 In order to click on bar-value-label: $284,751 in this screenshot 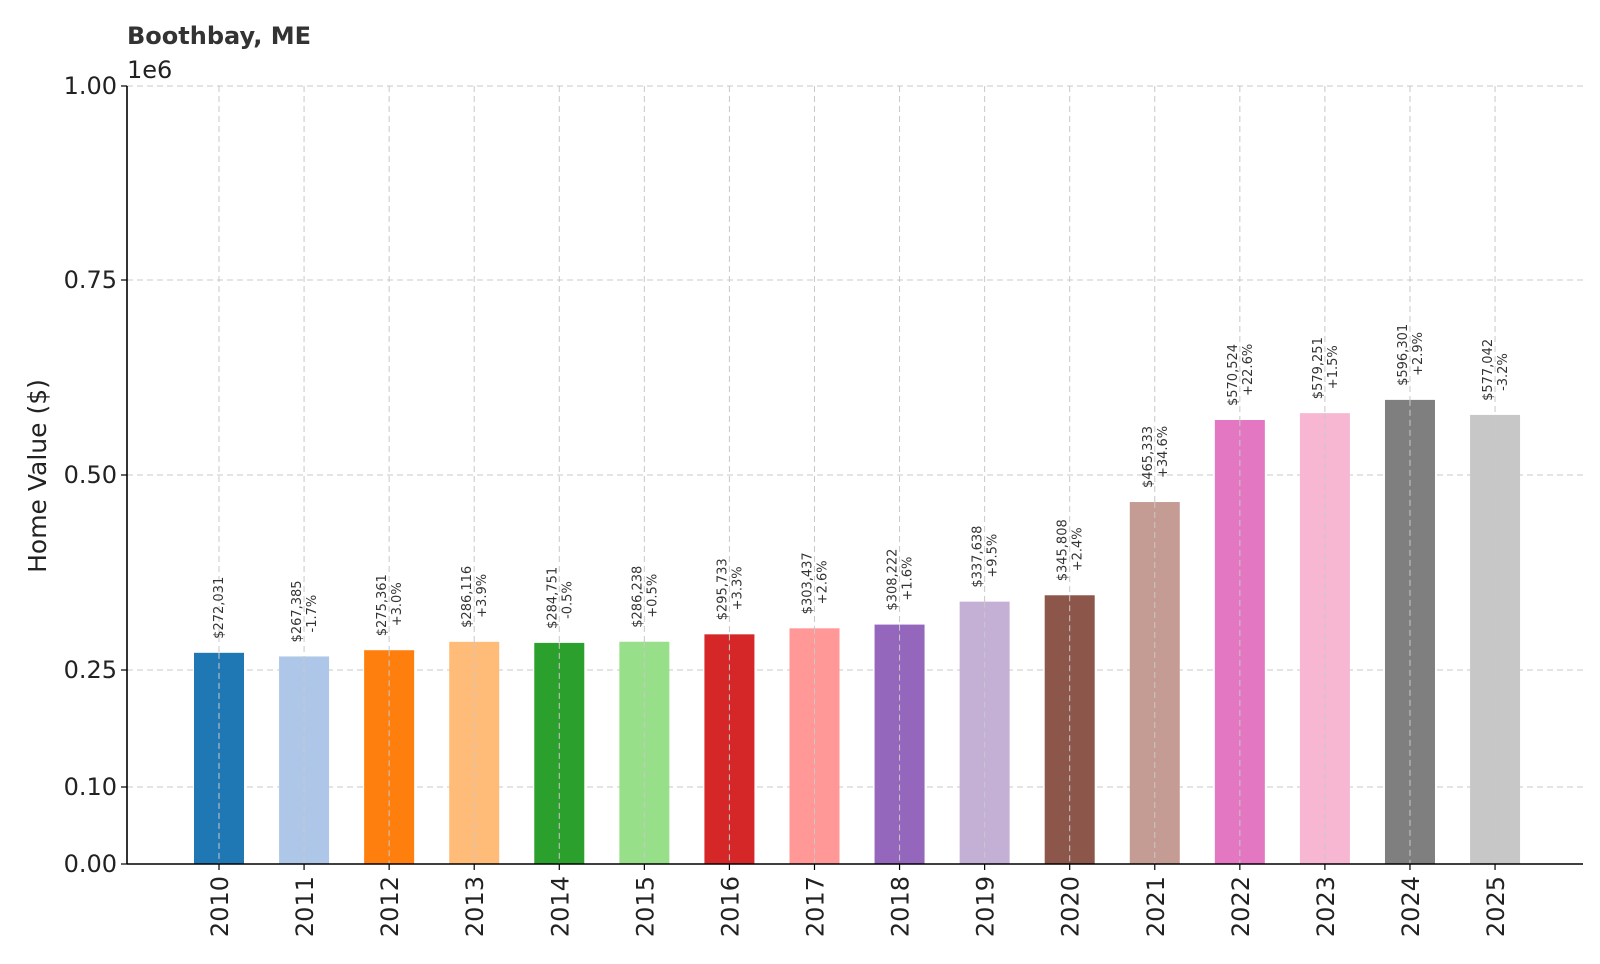, I will do `click(552, 598)`.